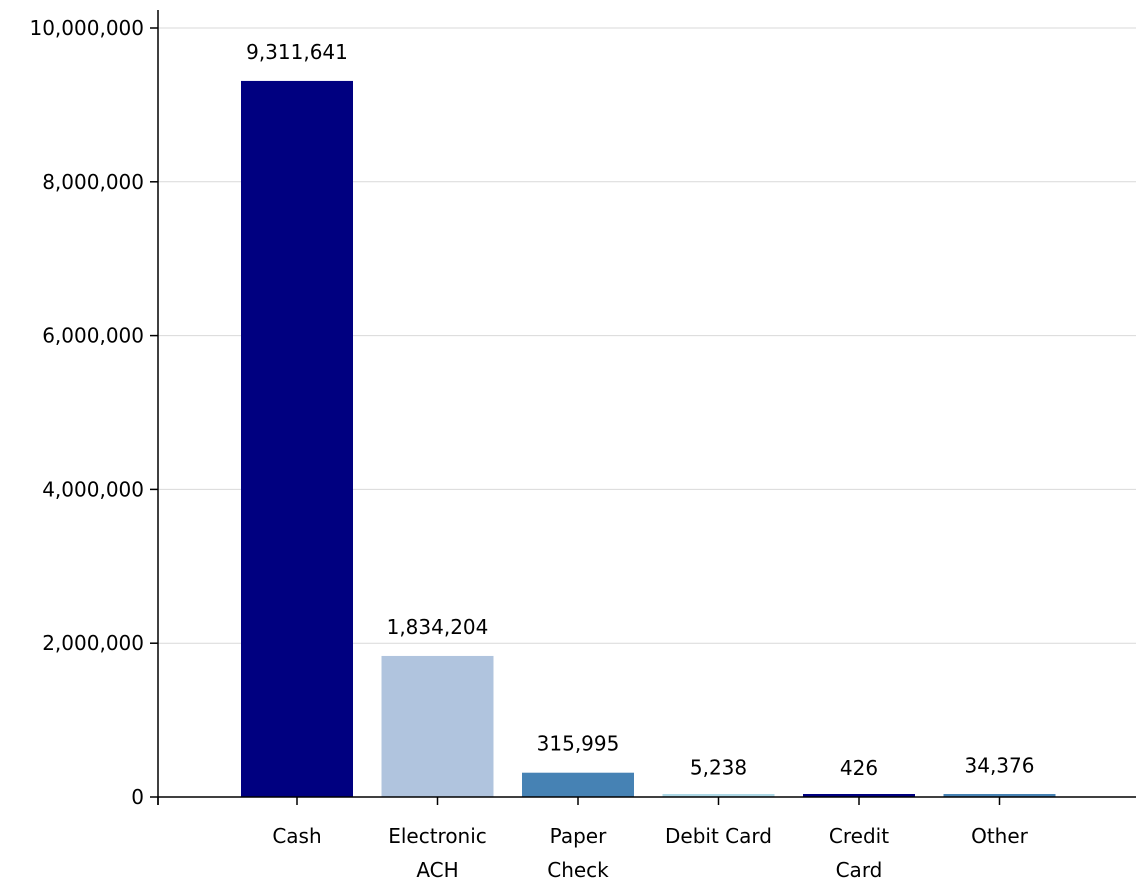  I want to click on category-label: Debit Card, so click(718, 836).